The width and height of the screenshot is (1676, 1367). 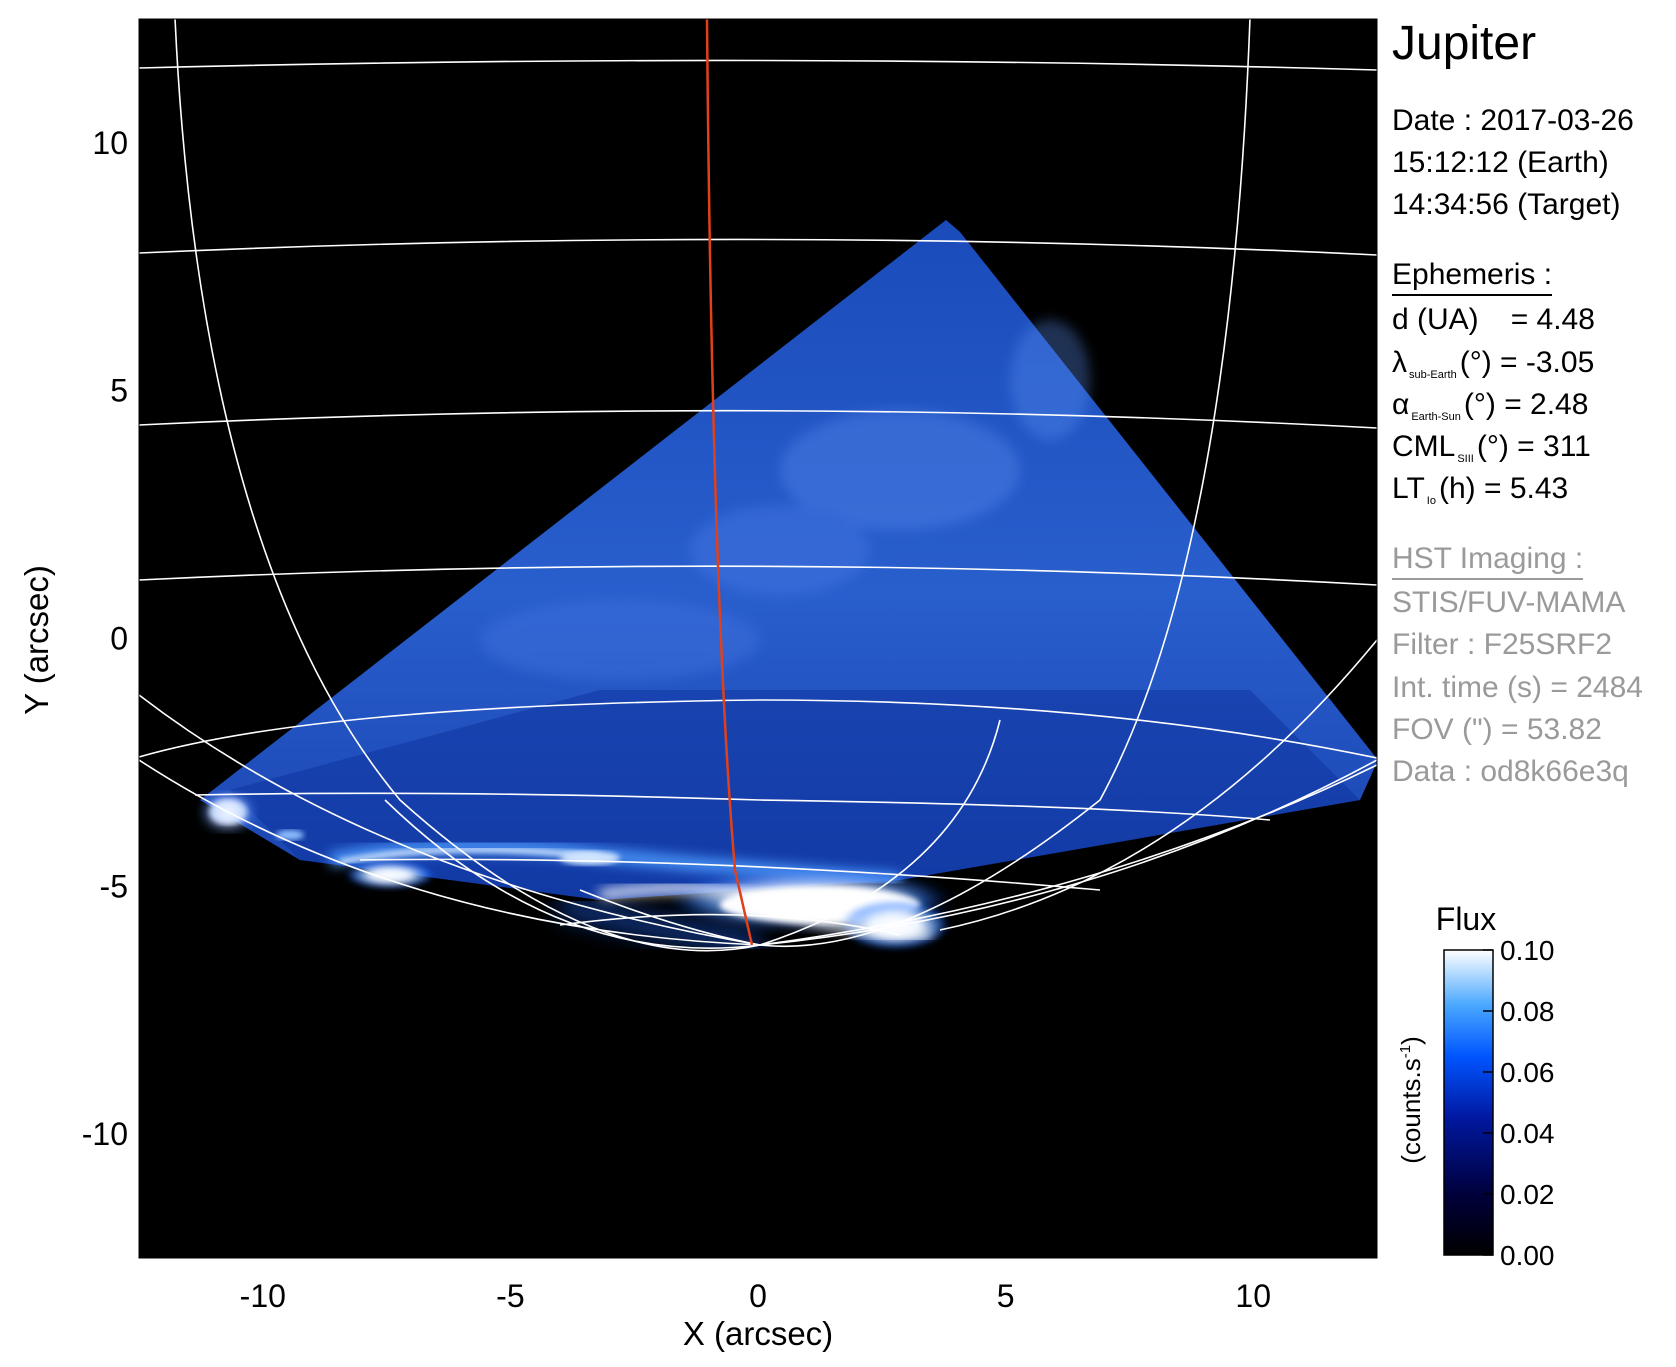 What do you see at coordinates (1401, 404) in the screenshot?
I see `alpha-symbol: α` at bounding box center [1401, 404].